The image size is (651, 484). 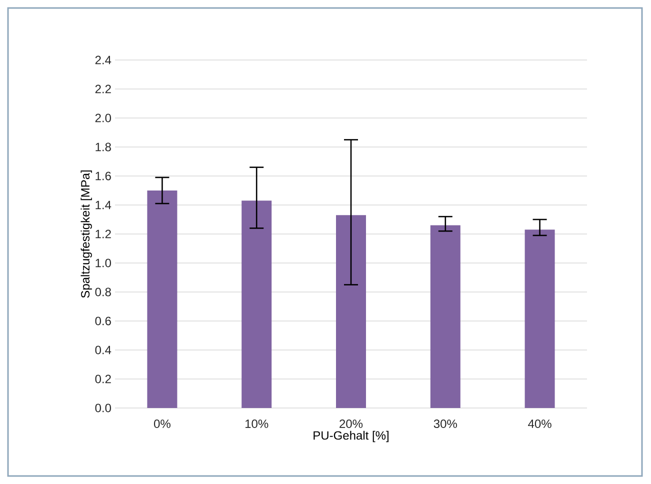 I want to click on y-tick-label: 1.8, so click(x=103, y=147).